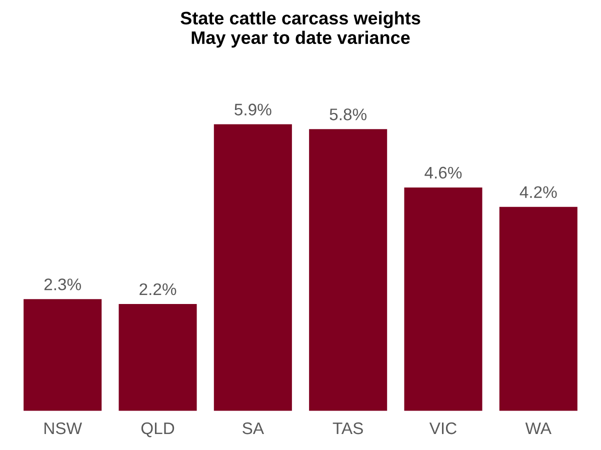 The width and height of the screenshot is (601, 450). Describe the element at coordinates (348, 114) in the screenshot. I see `data-label: 5.8%` at that location.